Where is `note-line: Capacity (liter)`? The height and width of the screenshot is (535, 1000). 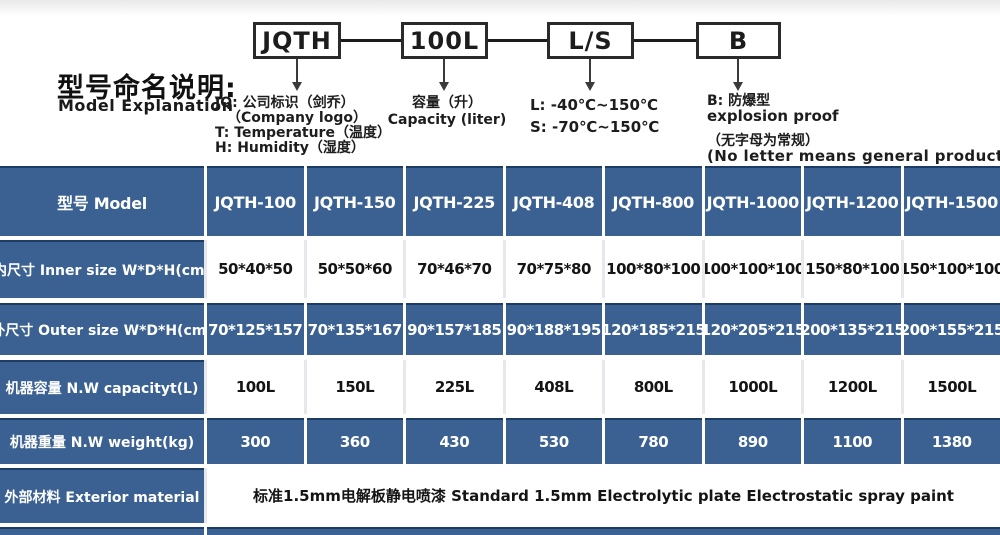 note-line: Capacity (liter) is located at coordinates (447, 120).